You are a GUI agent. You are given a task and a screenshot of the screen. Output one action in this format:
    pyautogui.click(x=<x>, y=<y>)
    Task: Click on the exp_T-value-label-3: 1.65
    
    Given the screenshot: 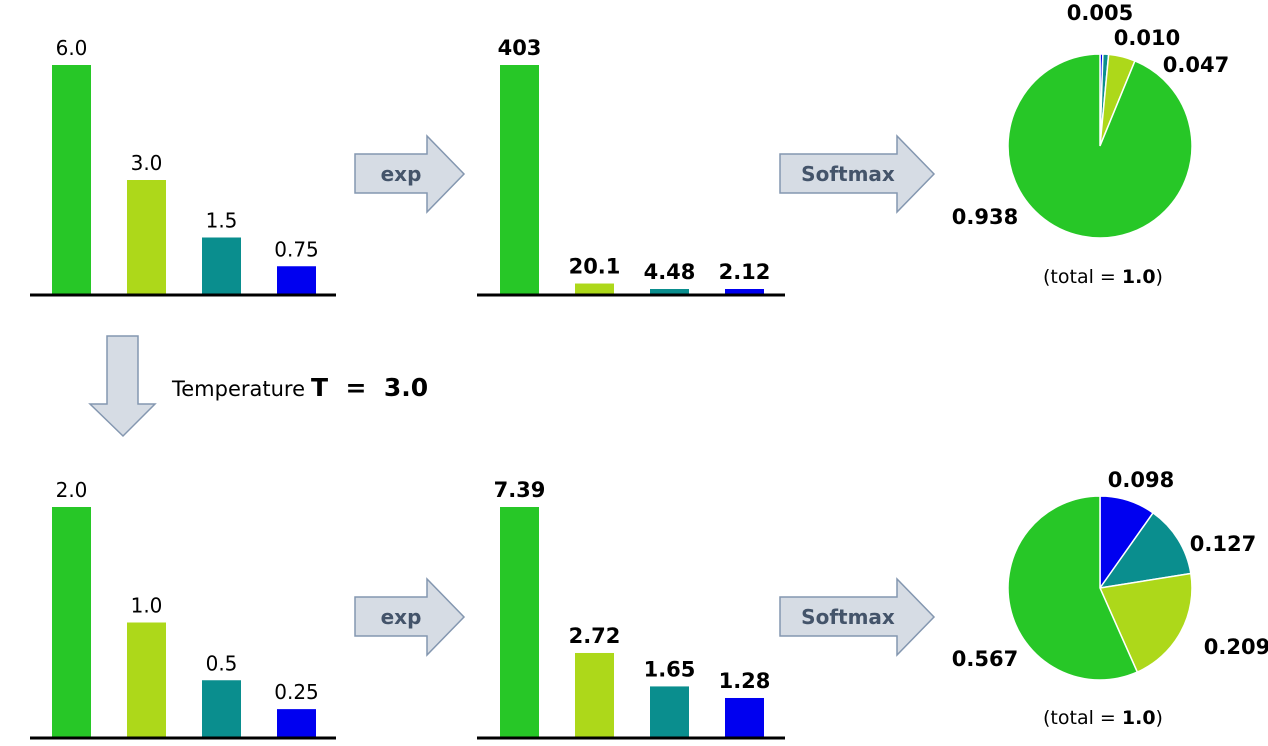 What is the action you would take?
    pyautogui.click(x=670, y=669)
    